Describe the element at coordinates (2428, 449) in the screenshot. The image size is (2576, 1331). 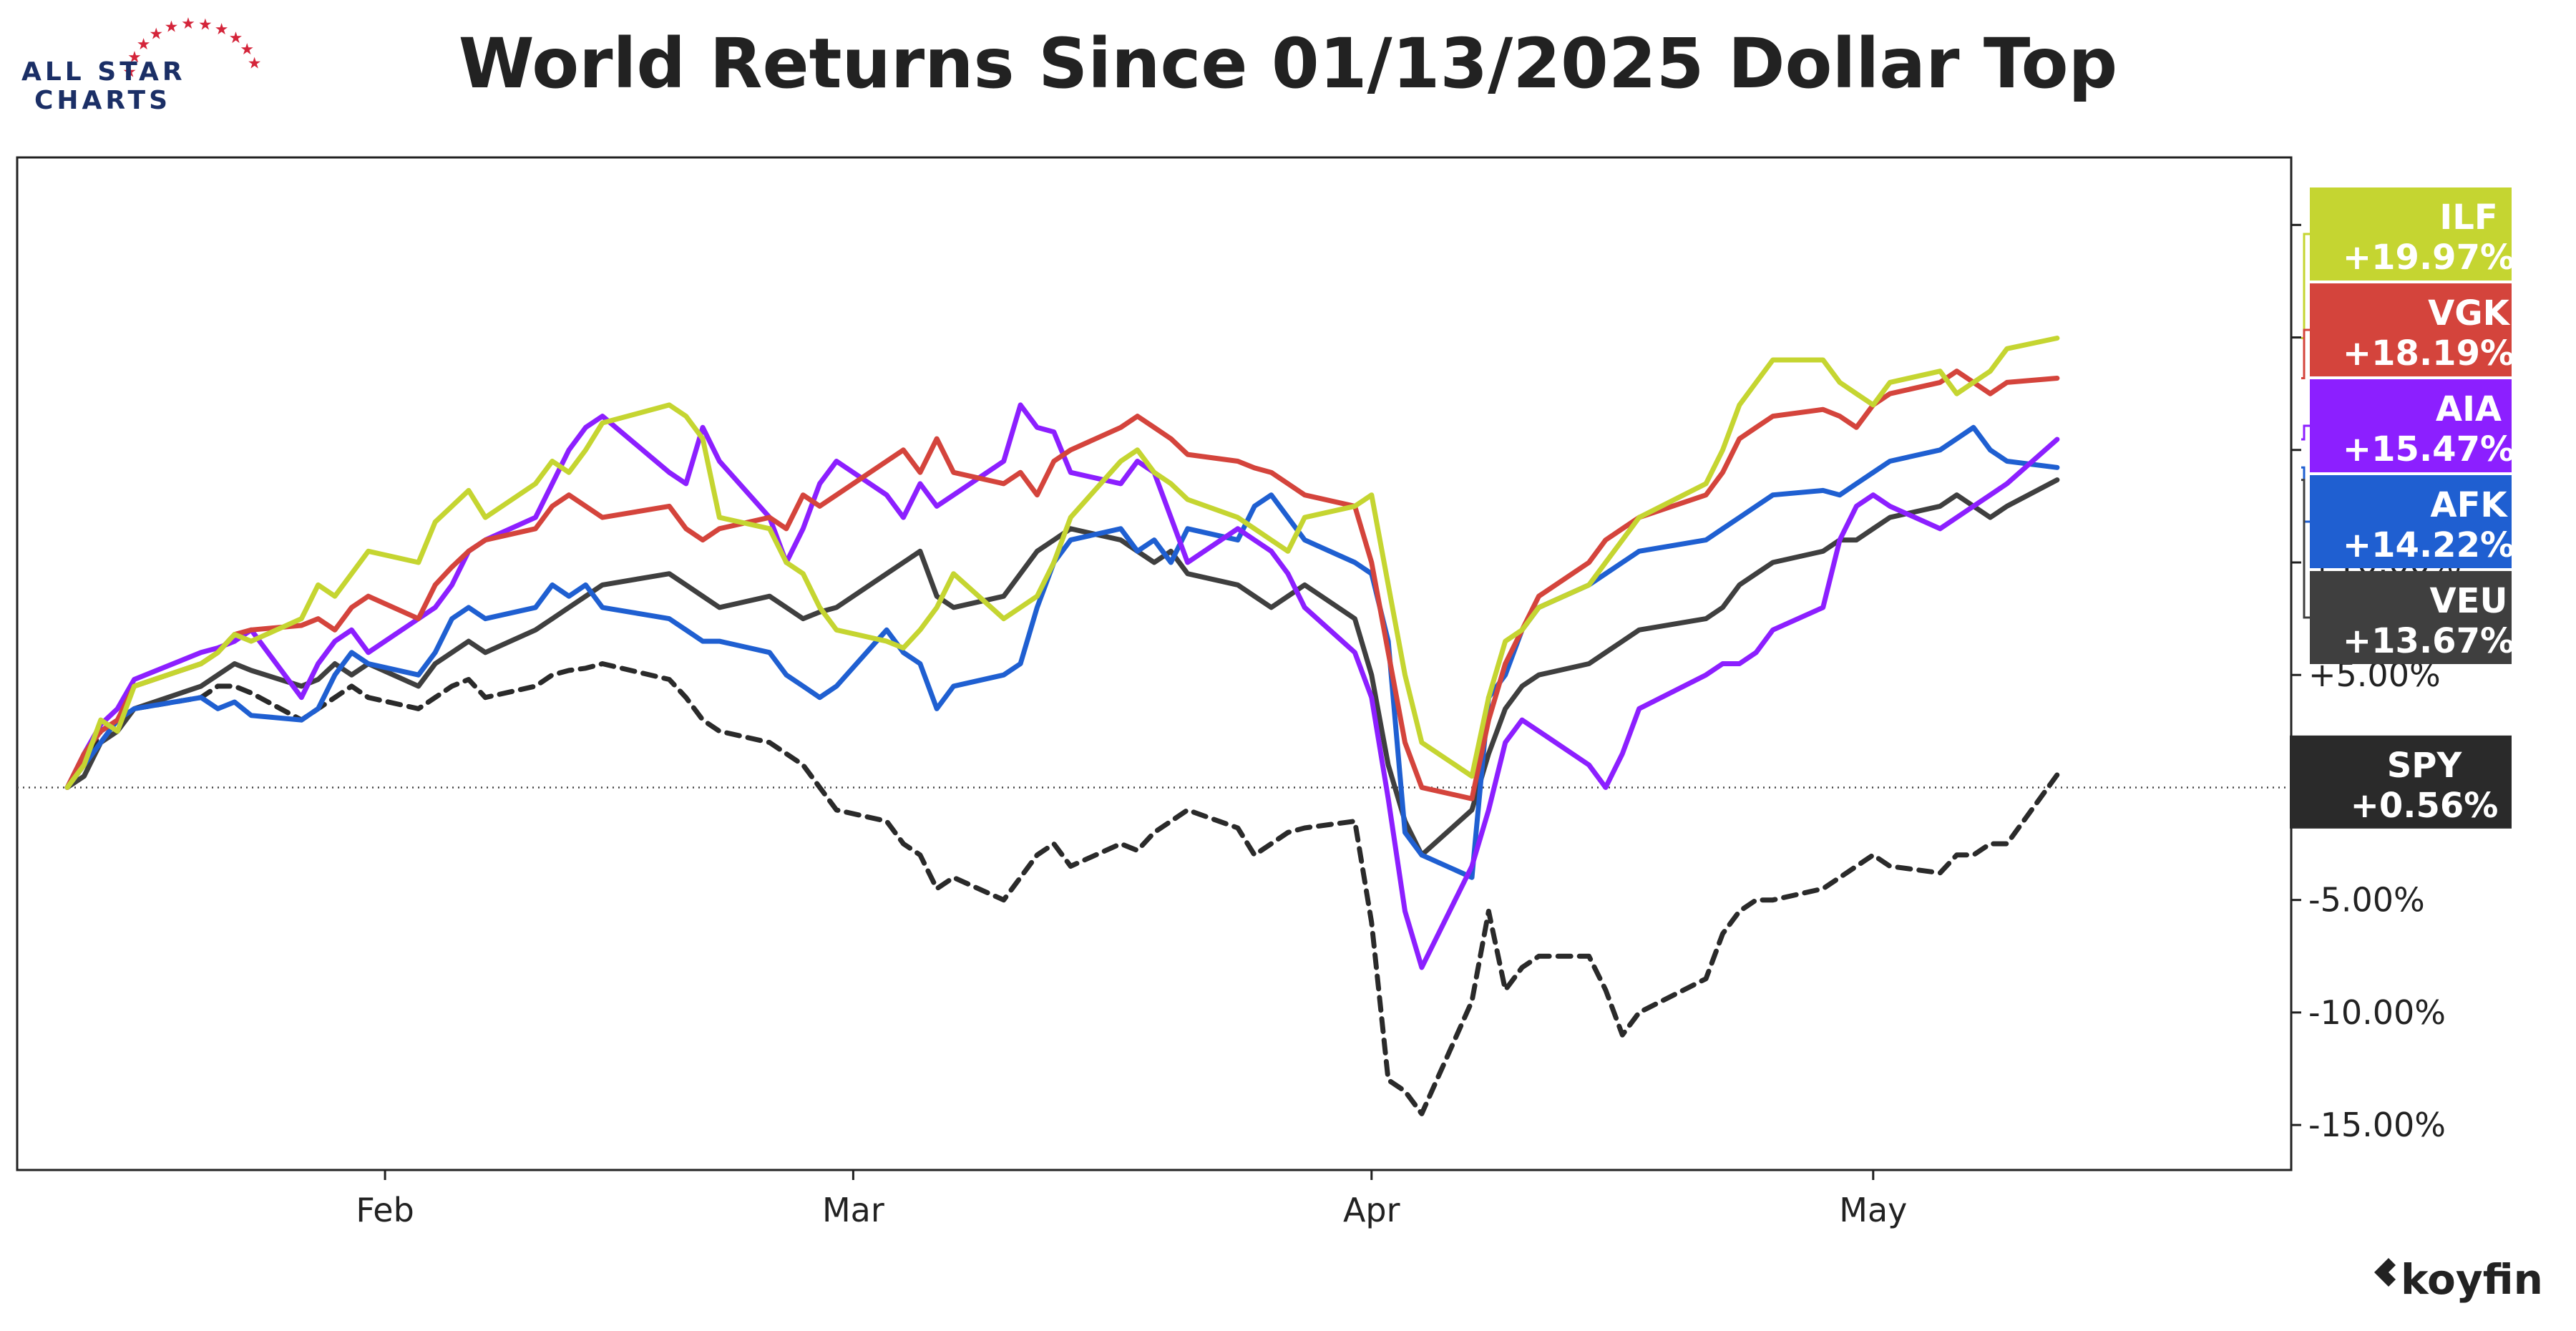
I see `legend-value: +15.47%` at that location.